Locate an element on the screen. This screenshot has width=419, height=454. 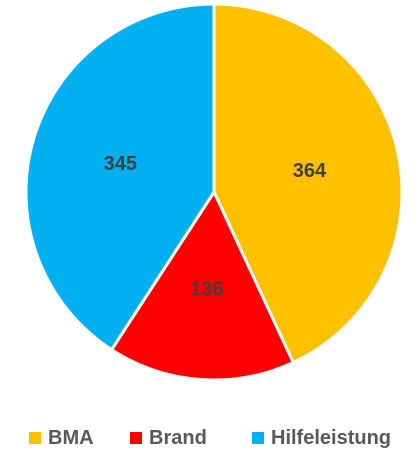
data-label-brand: 136 is located at coordinates (206, 290).